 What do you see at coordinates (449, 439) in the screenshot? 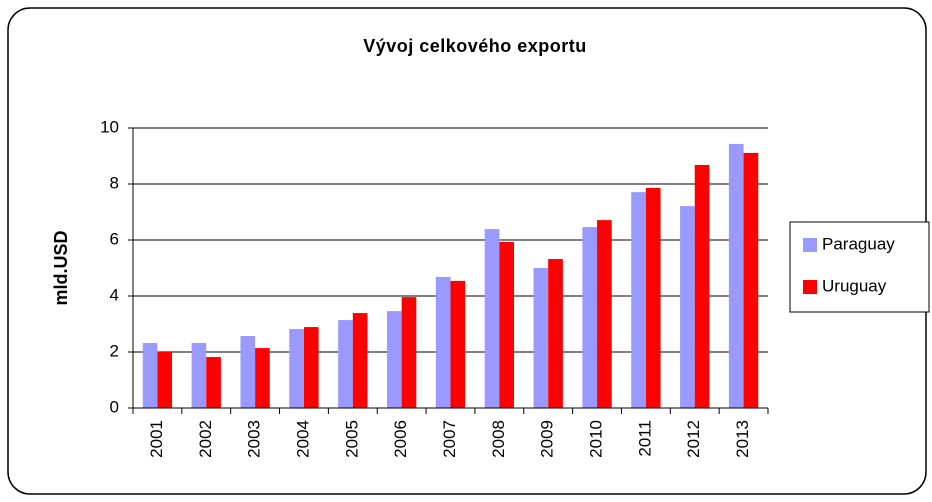
I see `x-tick-label: 2007` at bounding box center [449, 439].